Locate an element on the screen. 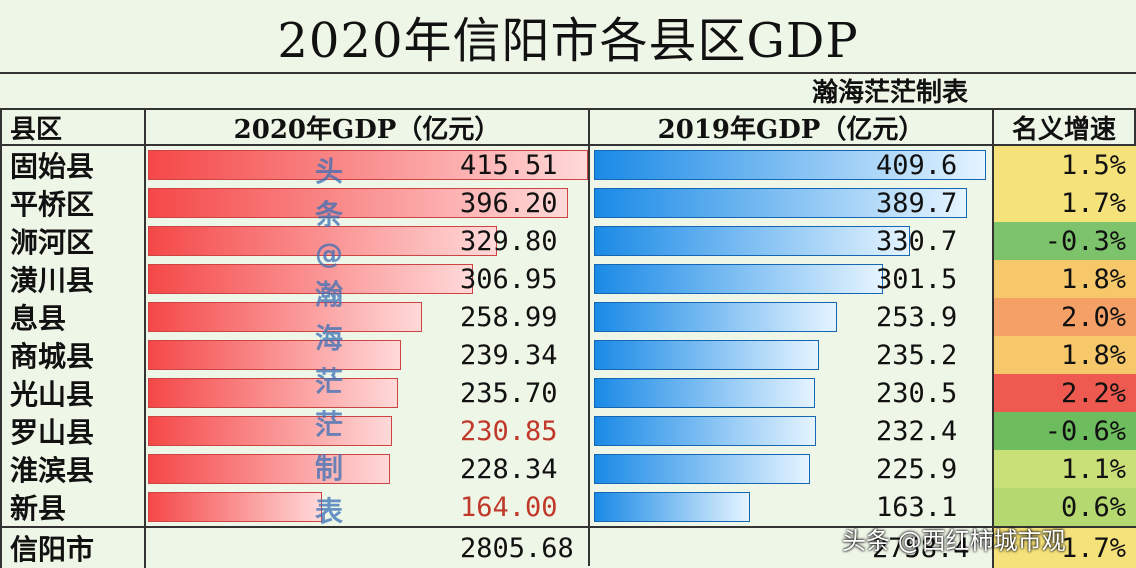 The width and height of the screenshot is (1136, 568). header-gdp-2019: 2019年GDP（亿元） is located at coordinates (791, 127).